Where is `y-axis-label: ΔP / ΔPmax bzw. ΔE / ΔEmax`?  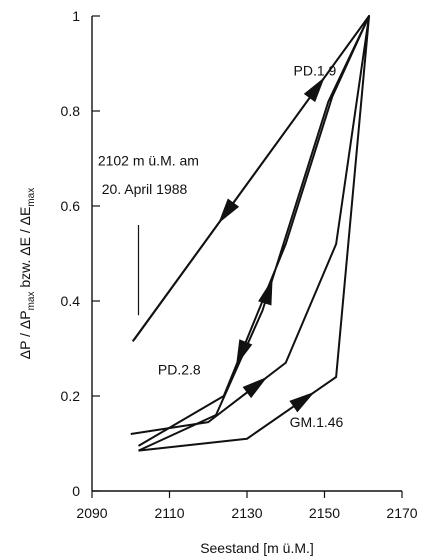
y-axis-label: ΔP / ΔPmax bzw. ΔE / ΔEmax is located at coordinates (27, 273).